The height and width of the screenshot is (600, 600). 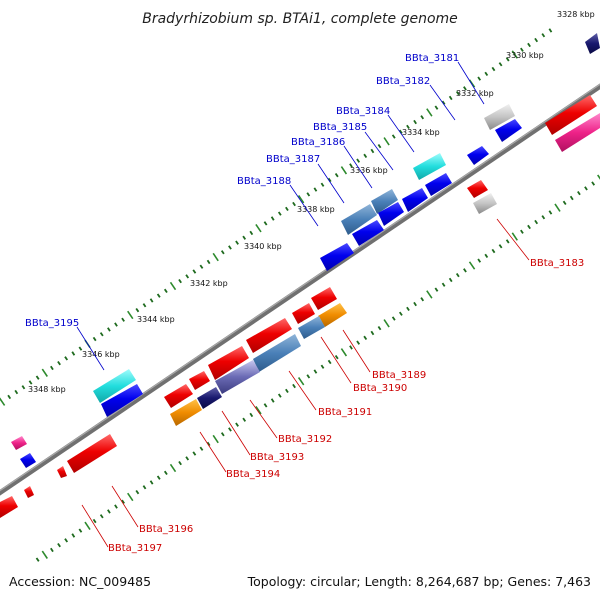 What do you see at coordinates (557, 263) in the screenshot?
I see `gene-label-bbta-3183: BBta_3183` at bounding box center [557, 263].